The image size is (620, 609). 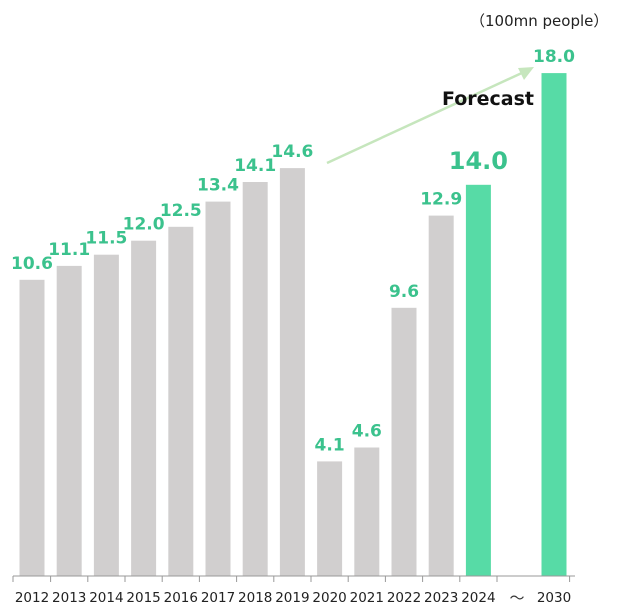 What do you see at coordinates (554, 57) in the screenshot?
I see `value-label-2030: 18.0` at bounding box center [554, 57].